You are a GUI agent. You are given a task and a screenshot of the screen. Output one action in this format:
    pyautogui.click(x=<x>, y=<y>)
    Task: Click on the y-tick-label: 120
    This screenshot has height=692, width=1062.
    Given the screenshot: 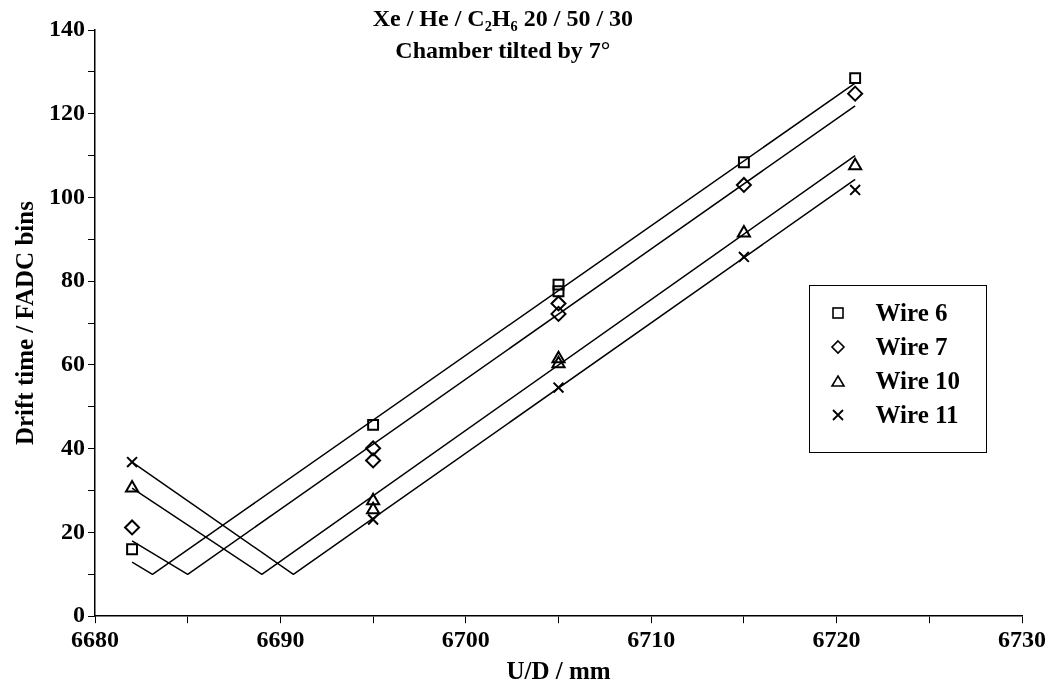 What is the action you would take?
    pyautogui.click(x=67, y=111)
    